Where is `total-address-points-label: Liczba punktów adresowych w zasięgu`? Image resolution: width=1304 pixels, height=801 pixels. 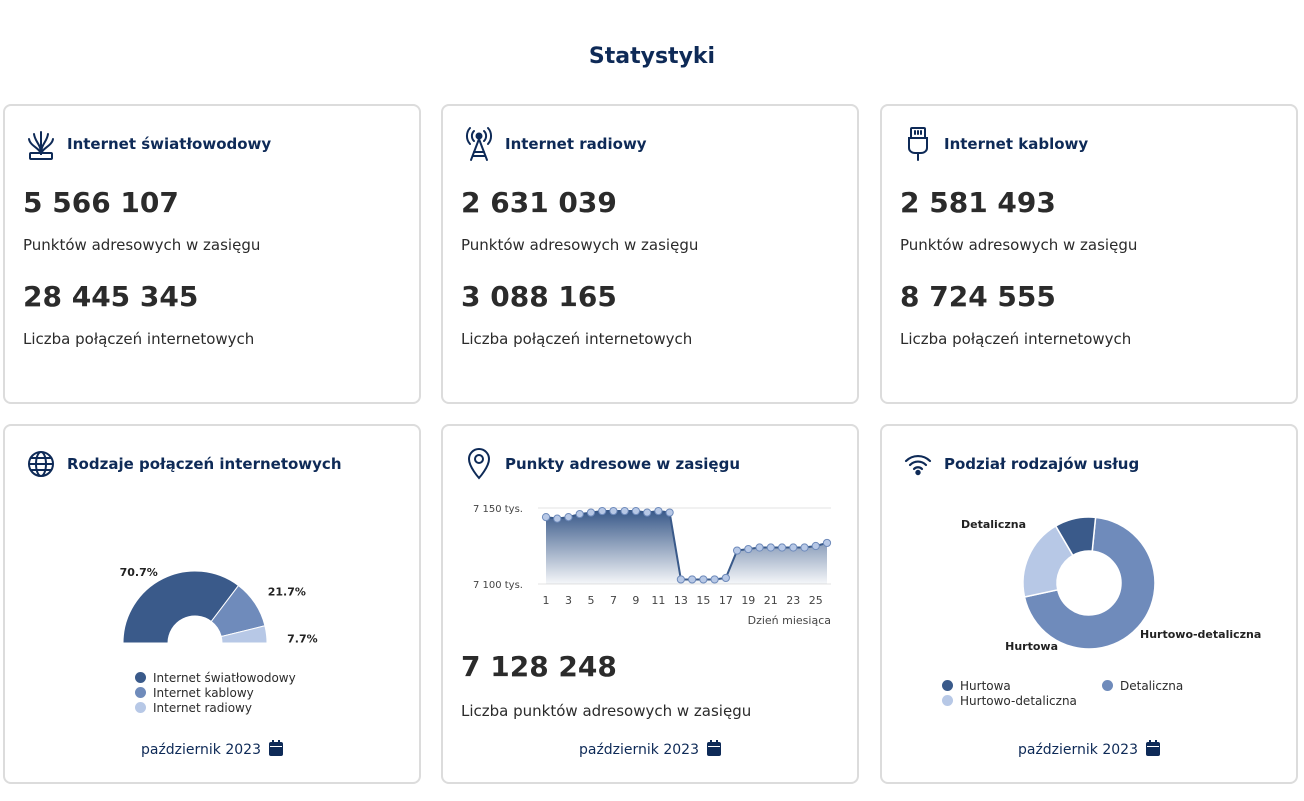
total-address-points-label: Liczba punktów adresowych w zasięgu is located at coordinates (606, 711).